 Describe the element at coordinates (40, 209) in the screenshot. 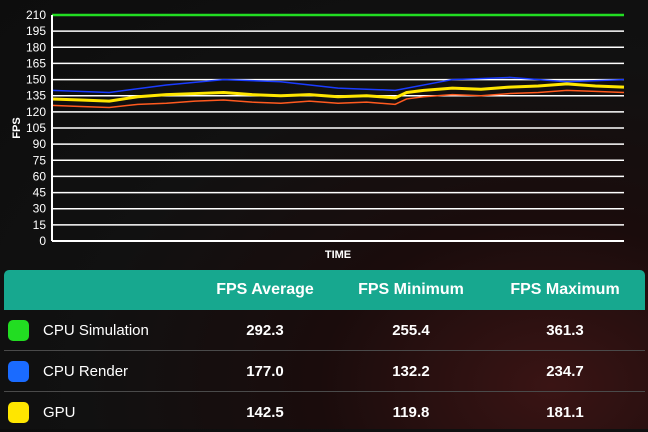

I see `y-tick-label: 30` at that location.